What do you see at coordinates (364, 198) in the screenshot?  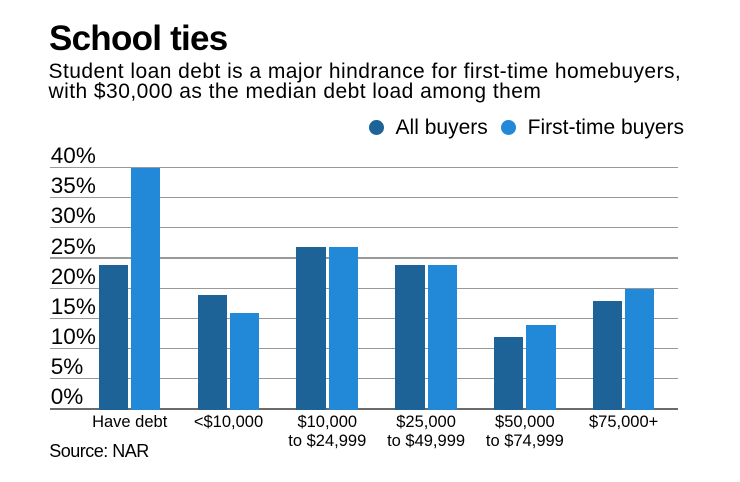 I see `gridline-35%` at bounding box center [364, 198].